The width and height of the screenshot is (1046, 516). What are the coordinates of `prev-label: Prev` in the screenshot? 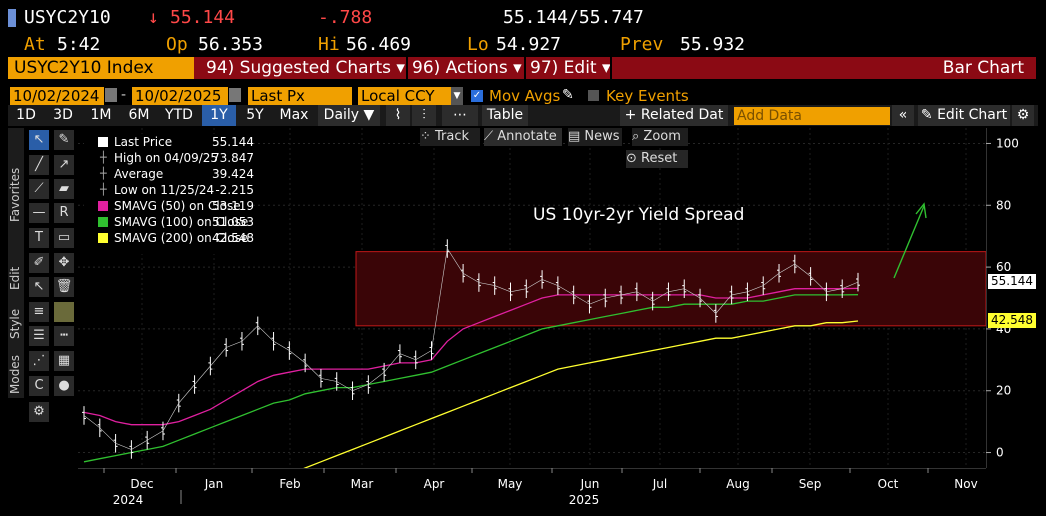 It's located at (642, 44).